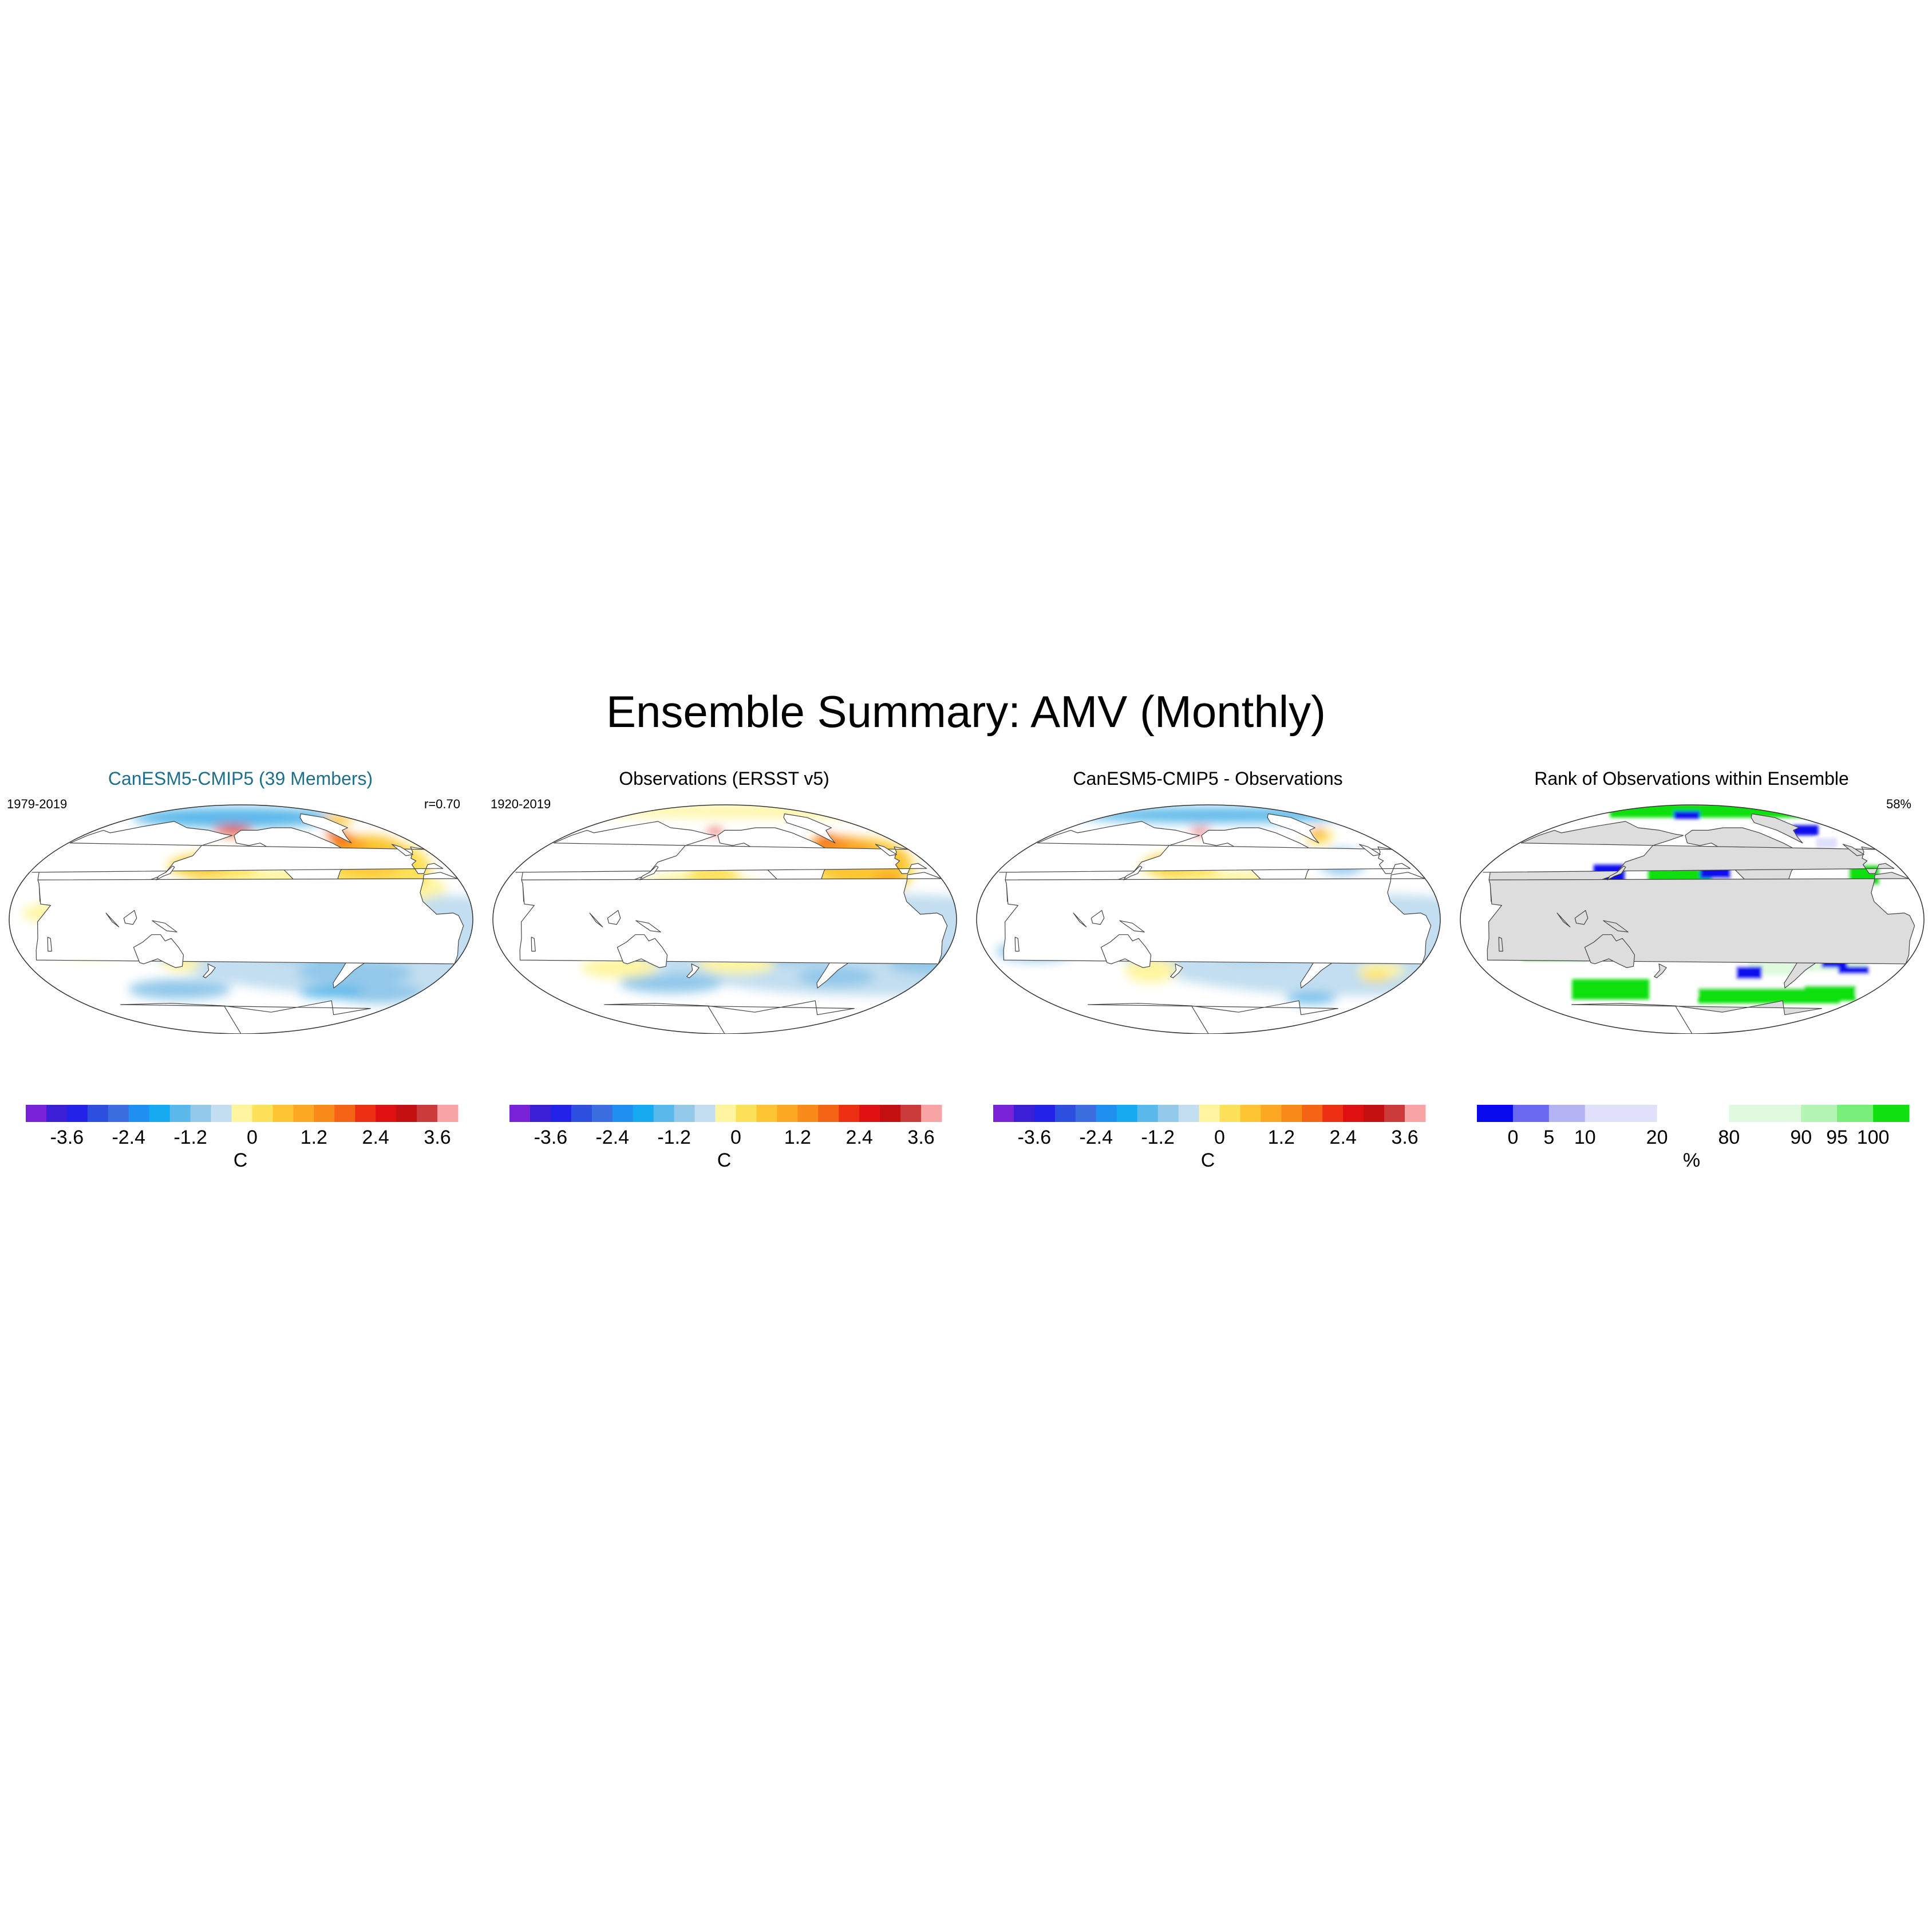 The height and width of the screenshot is (1932, 1932). What do you see at coordinates (1208, 778) in the screenshot?
I see `panel-title: CanESM5-CMIP5 - Observations` at bounding box center [1208, 778].